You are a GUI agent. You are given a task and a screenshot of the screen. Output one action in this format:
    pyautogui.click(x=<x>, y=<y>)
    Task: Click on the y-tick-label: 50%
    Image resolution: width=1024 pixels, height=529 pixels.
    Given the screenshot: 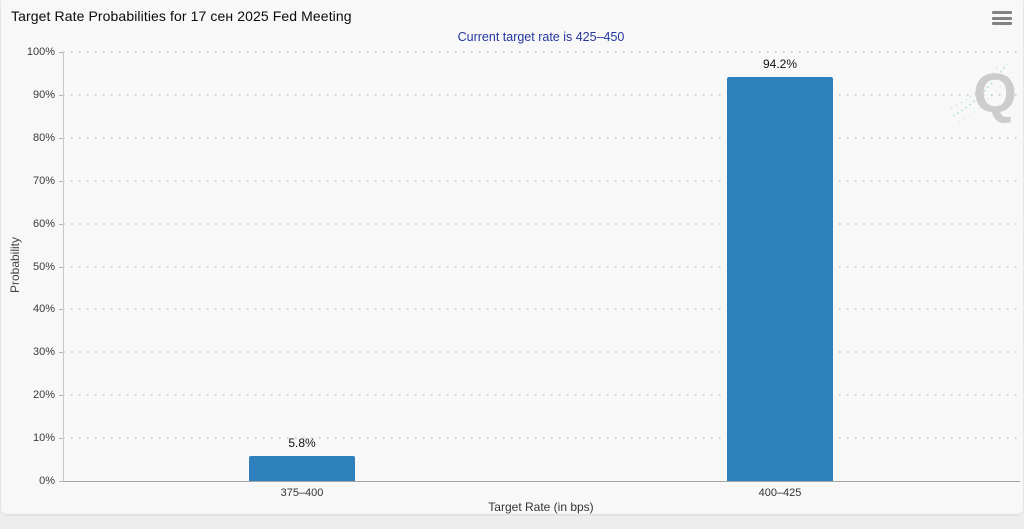 What is the action you would take?
    pyautogui.click(x=43, y=266)
    